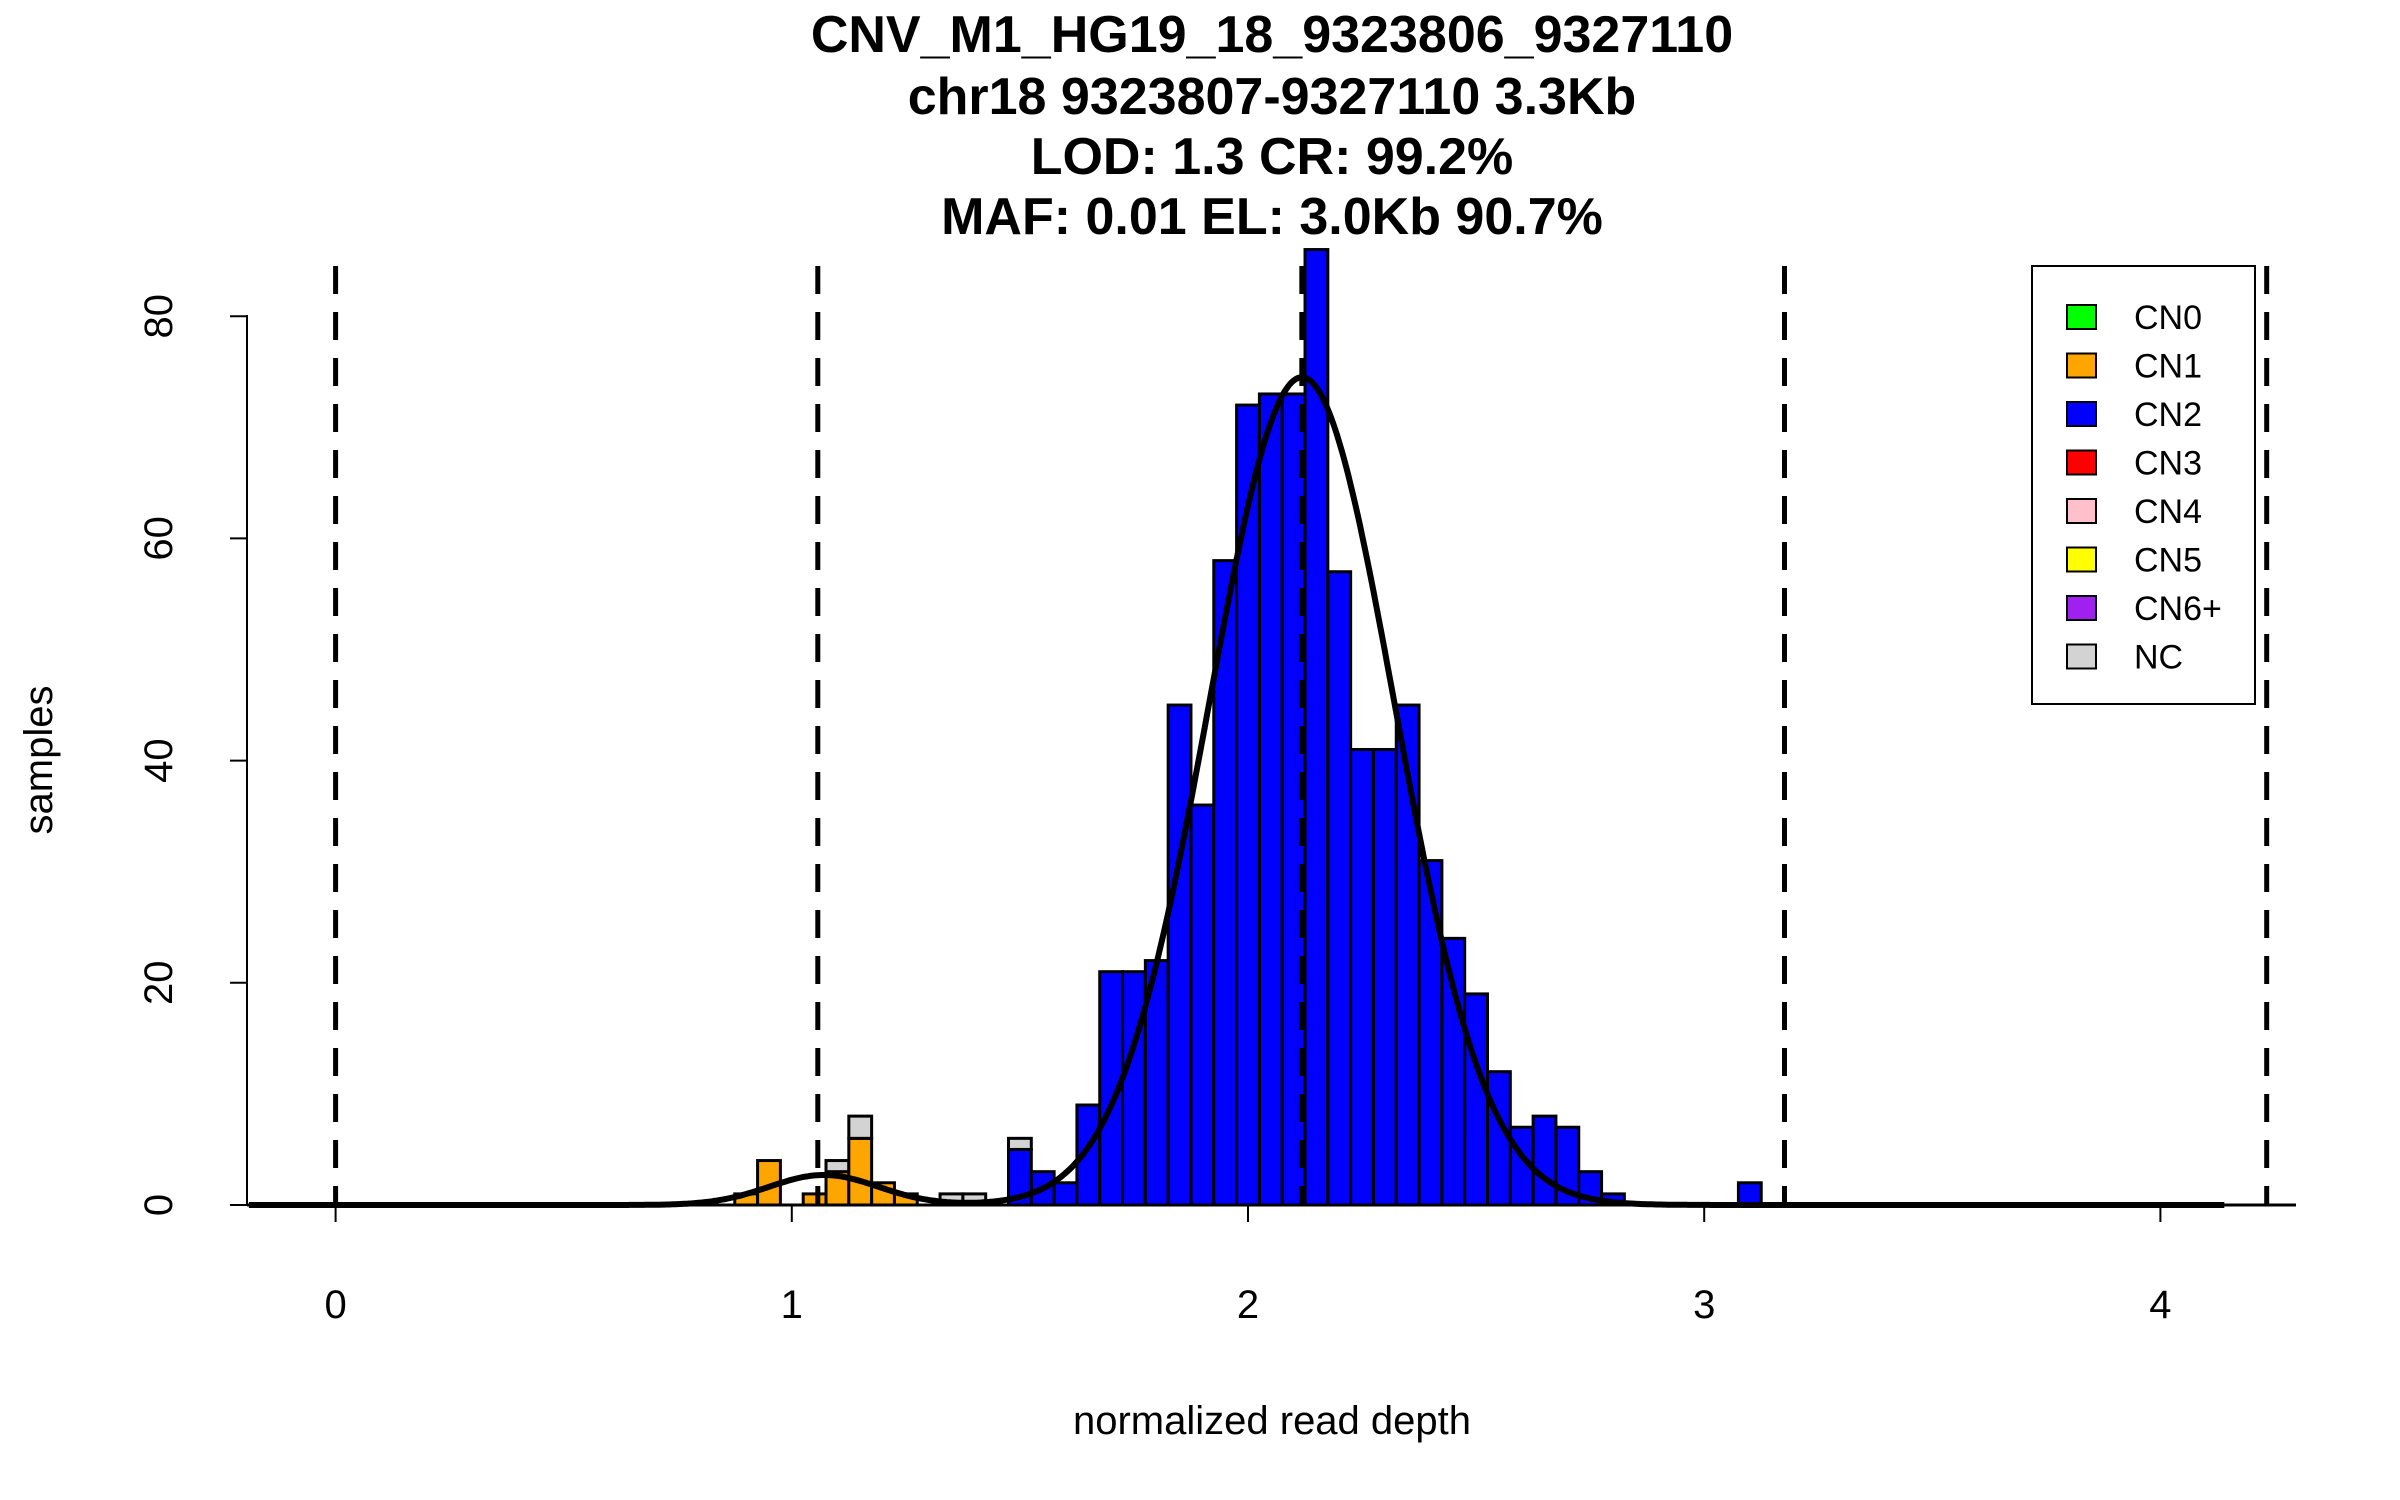 This screenshot has height=1500, width=2400. I want to click on legend-swatch-cn5, so click(2081, 559).